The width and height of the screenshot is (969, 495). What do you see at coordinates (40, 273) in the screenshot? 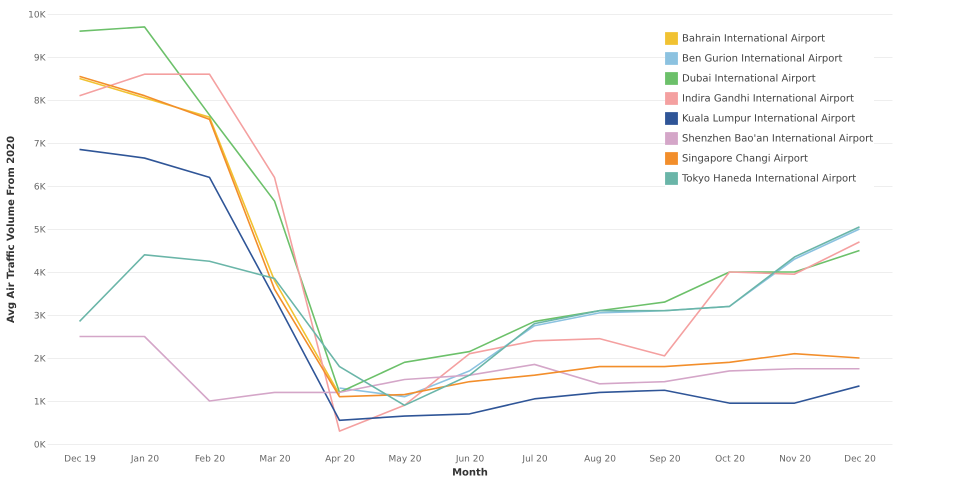
I see `y-tick-label: 4K` at bounding box center [40, 273].